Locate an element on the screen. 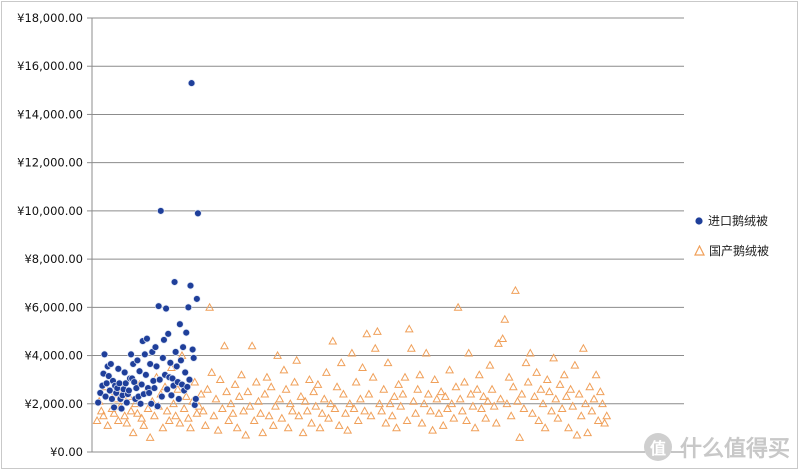  y-tick-label: ¥16,000.00 is located at coordinates (50, 66).